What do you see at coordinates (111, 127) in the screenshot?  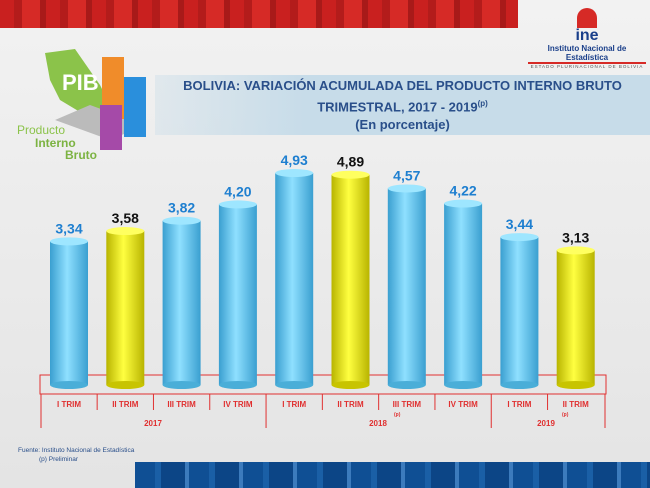 I see `purple-bar-icon` at bounding box center [111, 127].